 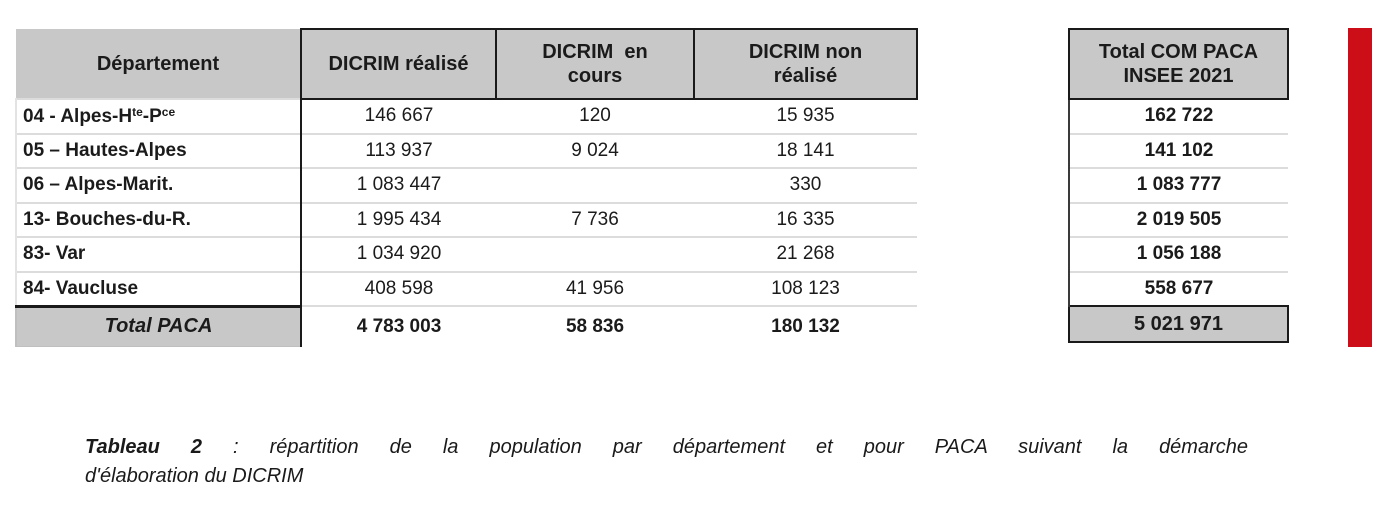 I want to click on table-row: 1 083 777, so click(x=1178, y=185).